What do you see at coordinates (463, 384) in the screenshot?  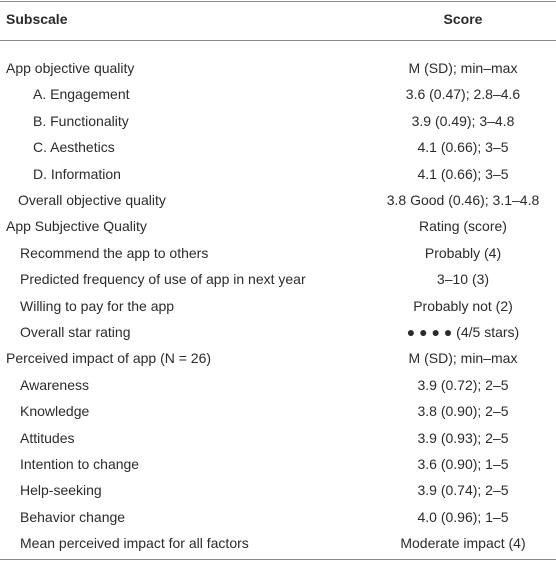 I see `score-cell: 3.9 (0.72); 2–5` at bounding box center [463, 384].